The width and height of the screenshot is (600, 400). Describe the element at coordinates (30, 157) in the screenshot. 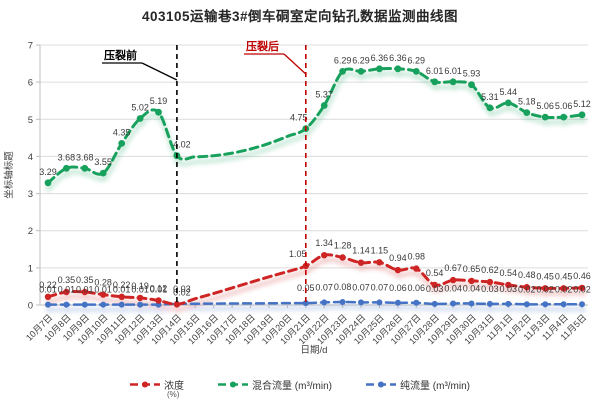

I see `y-tick-label: 4` at that location.